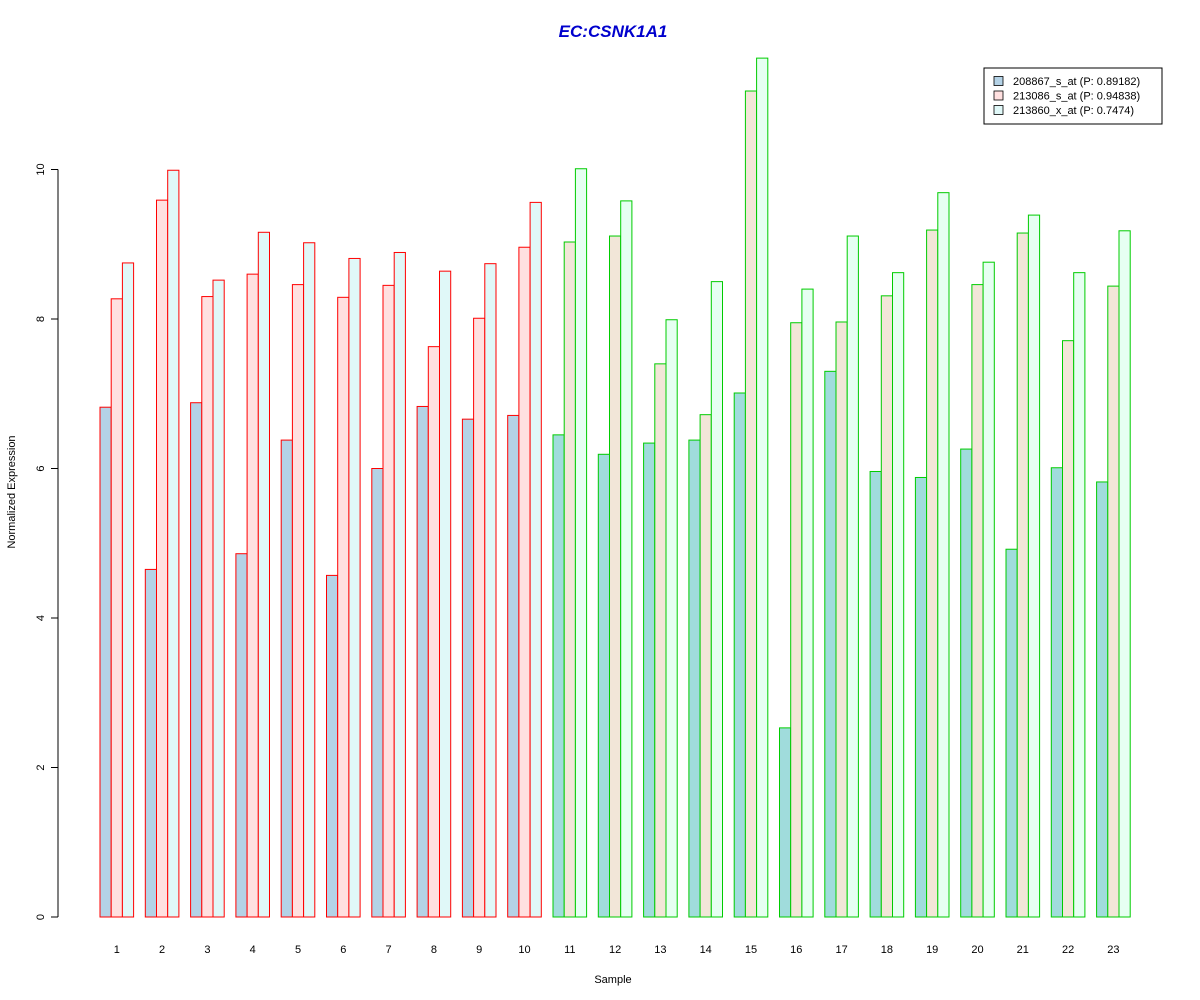  Describe the element at coordinates (1023, 950) in the screenshot. I see `x-tick-label: 21` at that location.